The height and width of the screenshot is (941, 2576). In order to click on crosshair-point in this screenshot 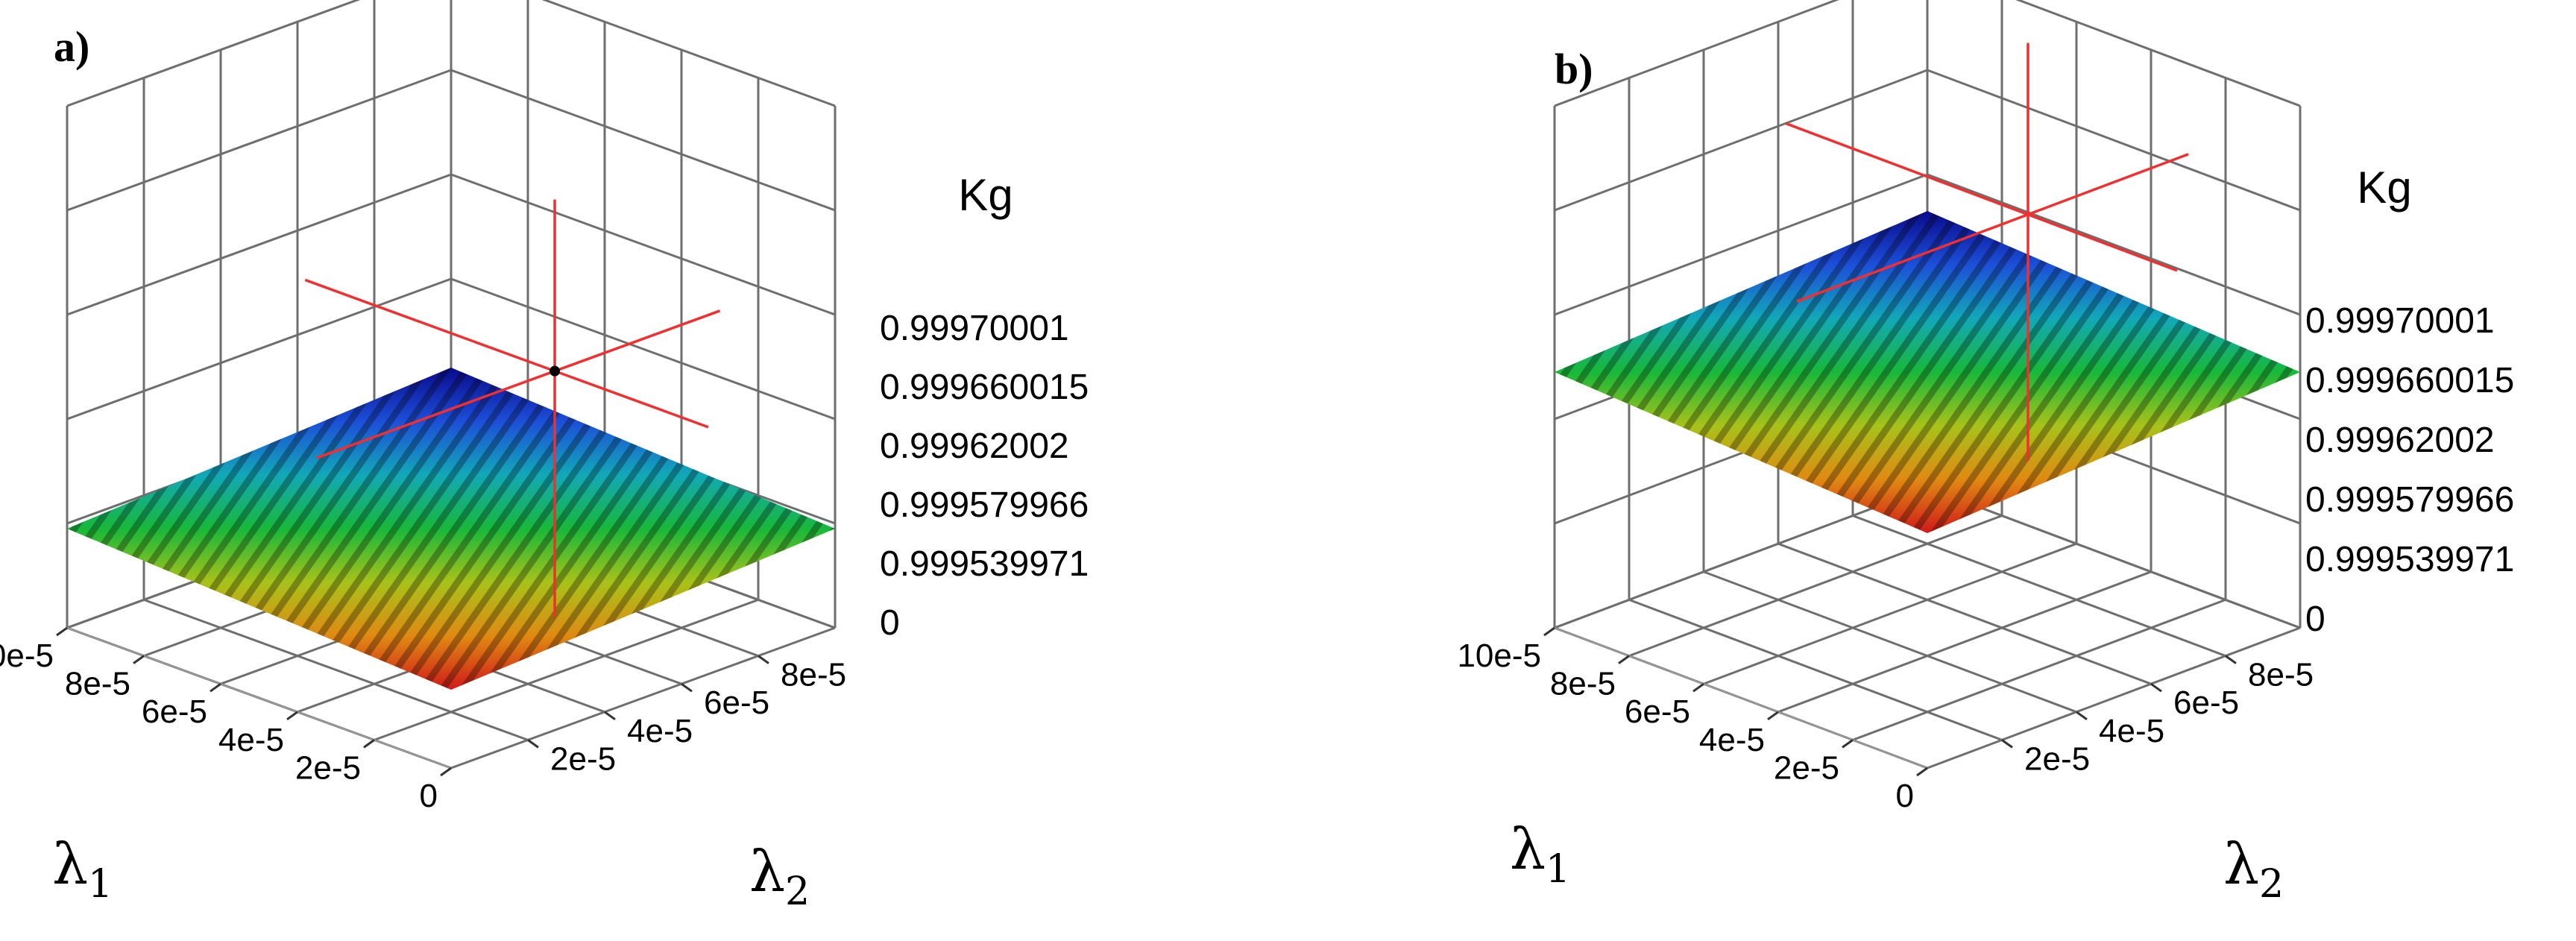, I will do `click(555, 371)`.